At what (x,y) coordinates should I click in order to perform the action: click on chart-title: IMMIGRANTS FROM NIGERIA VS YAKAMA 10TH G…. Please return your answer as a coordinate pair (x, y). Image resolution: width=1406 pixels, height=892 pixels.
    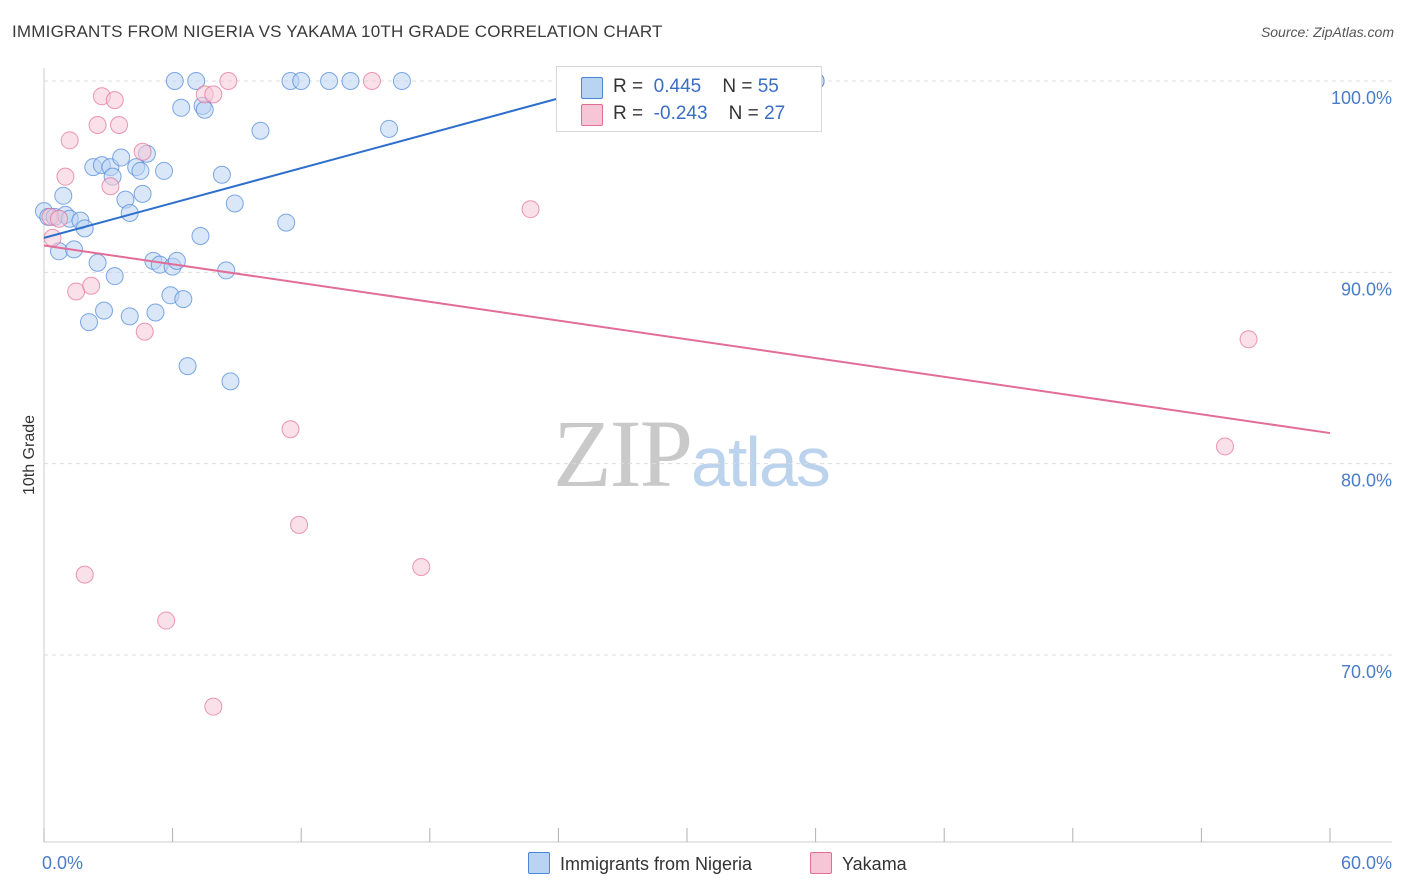
    Looking at the image, I should click on (337, 31).